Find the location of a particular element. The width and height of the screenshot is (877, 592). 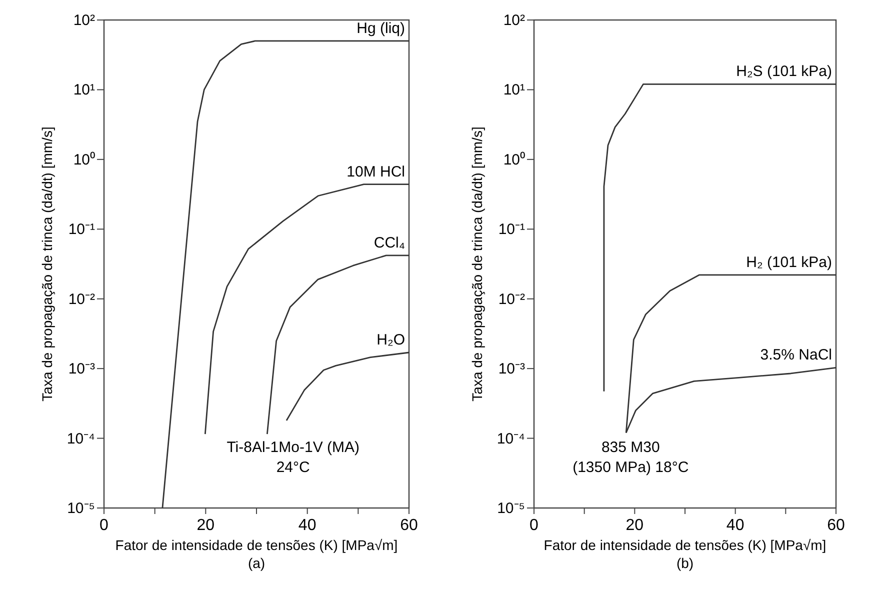

series-label: 10M HCl is located at coordinates (375, 171).